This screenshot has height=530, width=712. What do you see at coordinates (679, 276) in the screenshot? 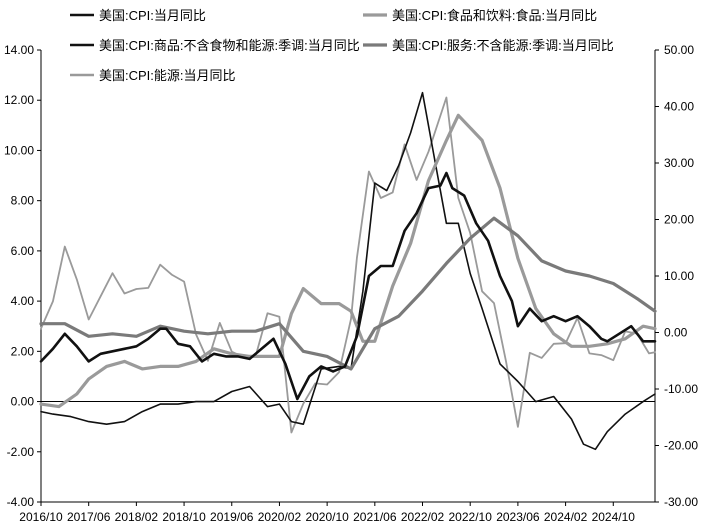
I see `right-tick-label: 10.00` at bounding box center [679, 276].